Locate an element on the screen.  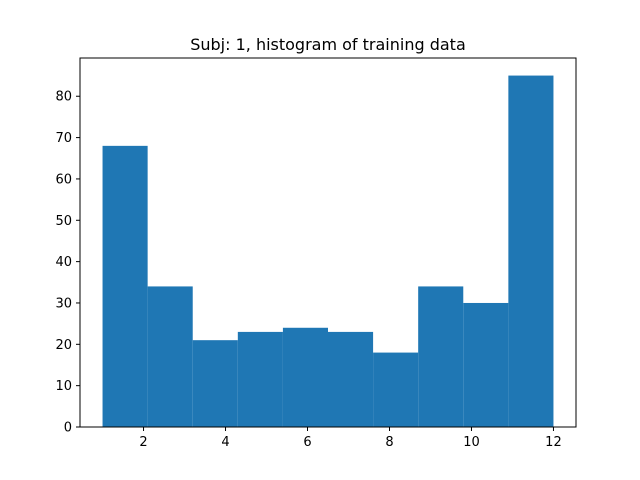
x-tick-label: 10 is located at coordinates (471, 442).